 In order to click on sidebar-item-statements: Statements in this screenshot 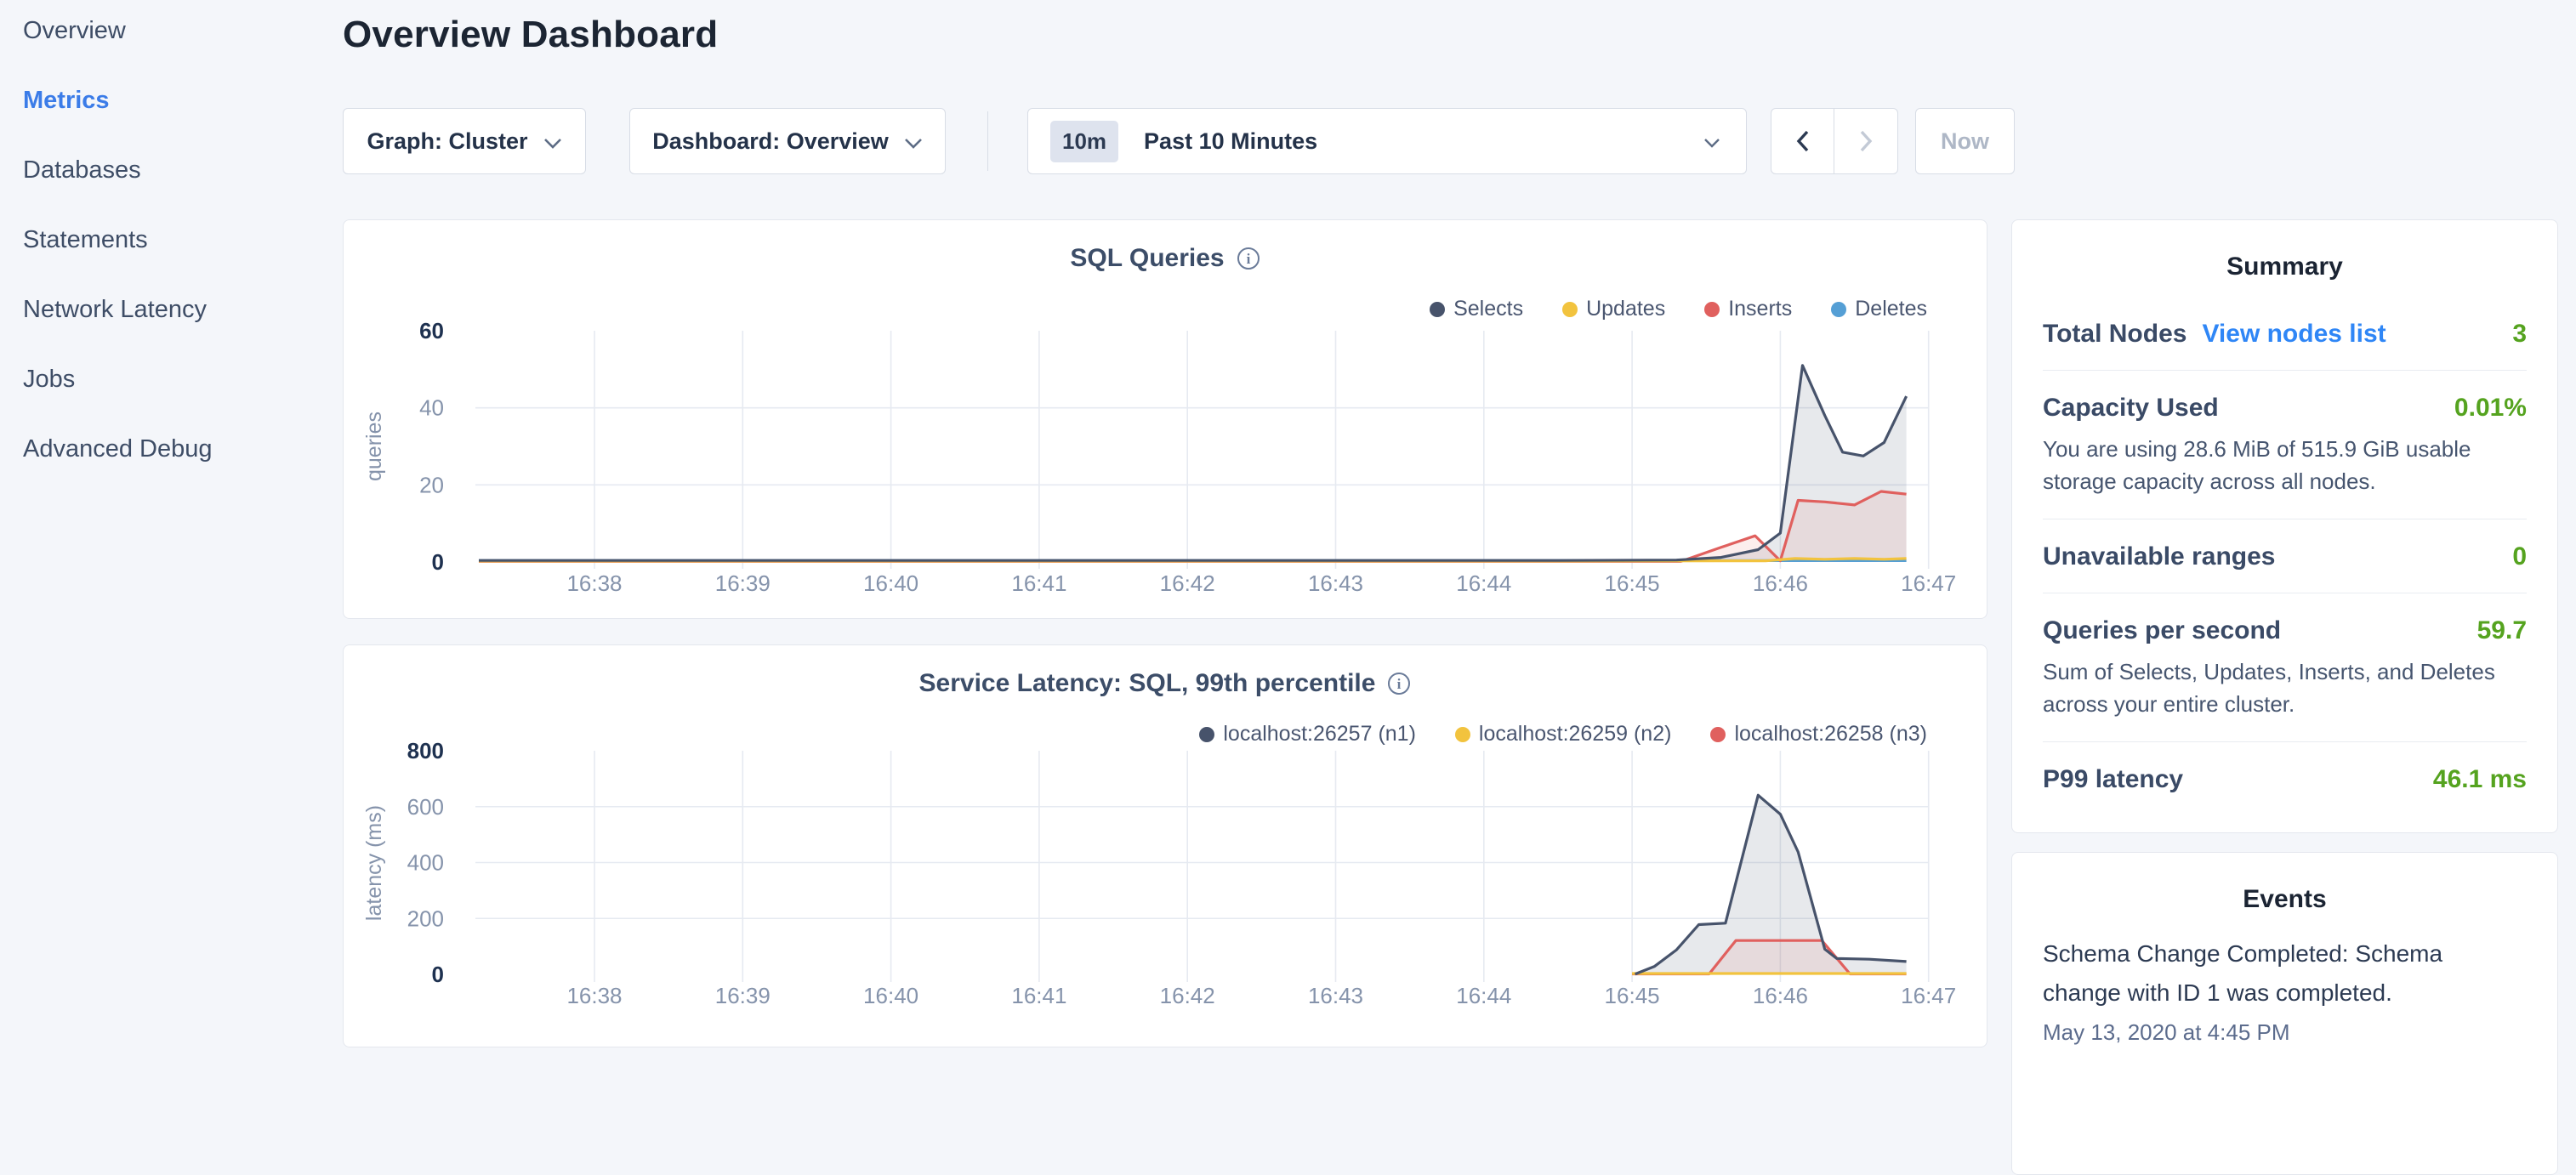, I will do `click(85, 239)`.